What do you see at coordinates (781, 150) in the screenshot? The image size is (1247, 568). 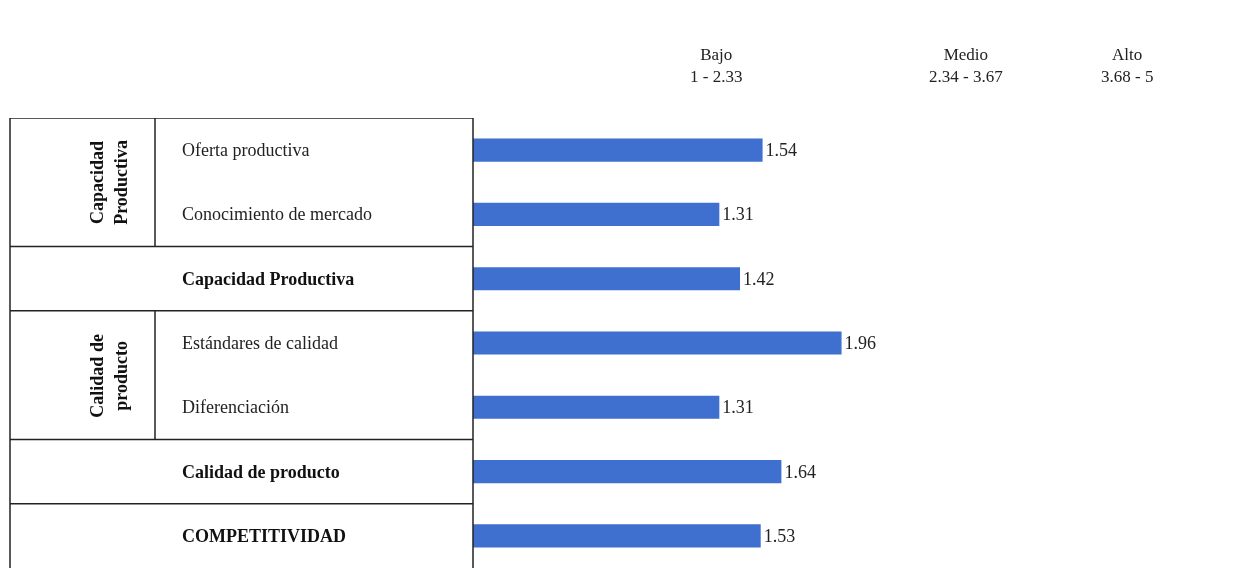 I see `data-label: 1.54` at bounding box center [781, 150].